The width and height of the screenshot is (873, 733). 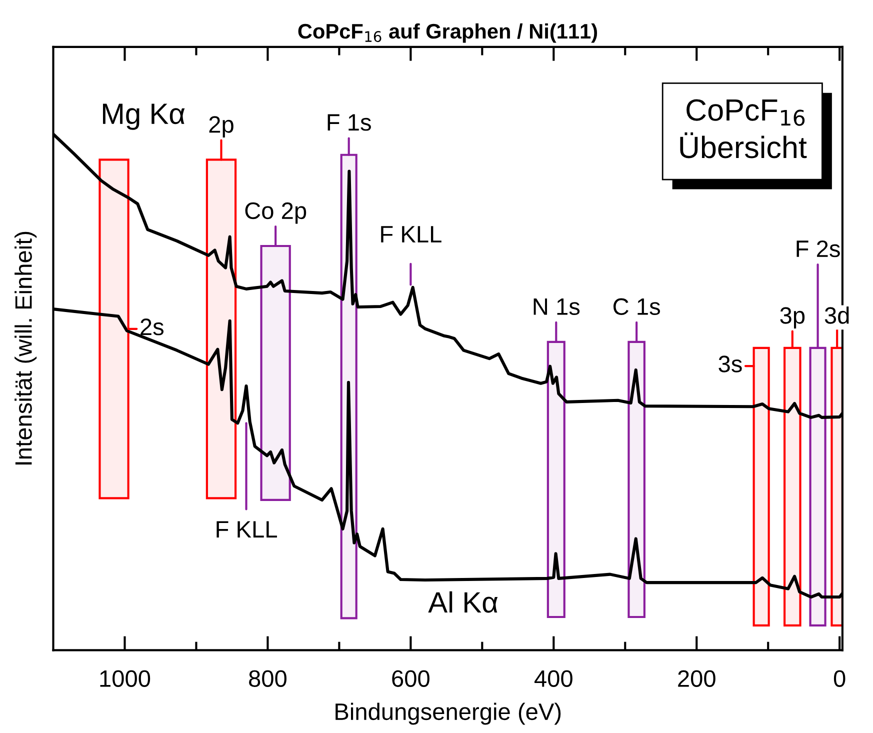 What do you see at coordinates (125, 678) in the screenshot?
I see `x-tick-label: 1000` at bounding box center [125, 678].